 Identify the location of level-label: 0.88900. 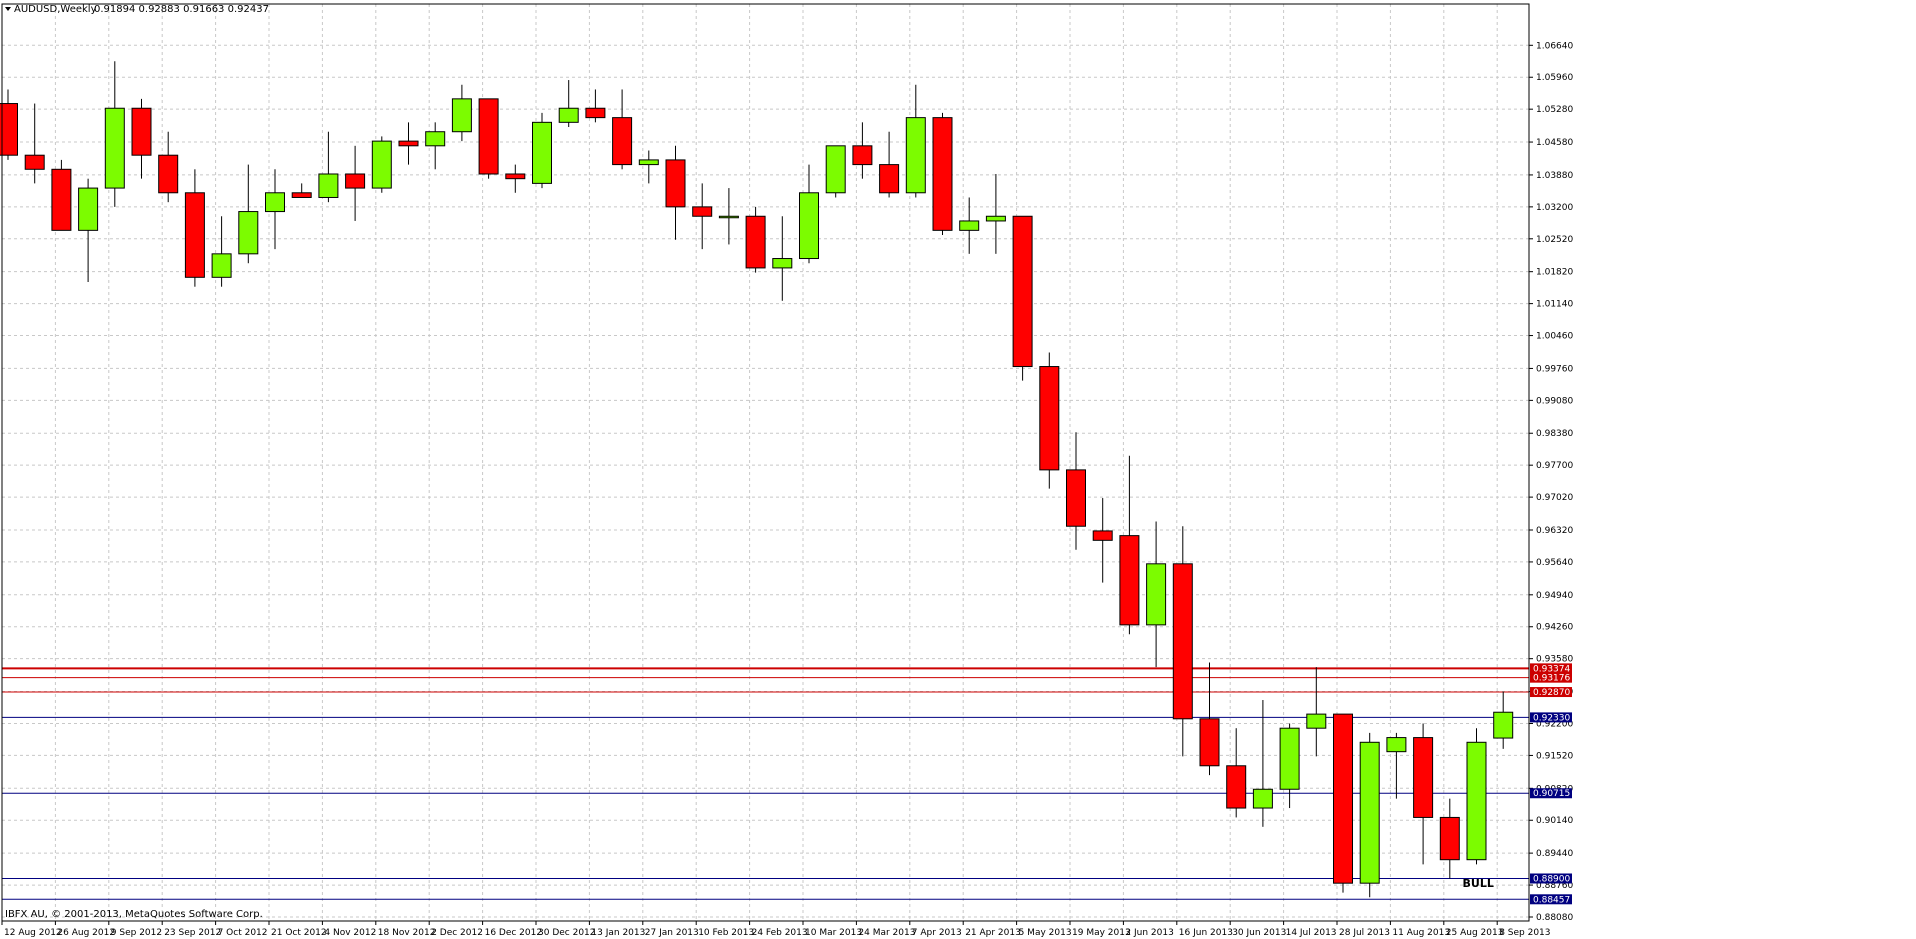
(1551, 878).